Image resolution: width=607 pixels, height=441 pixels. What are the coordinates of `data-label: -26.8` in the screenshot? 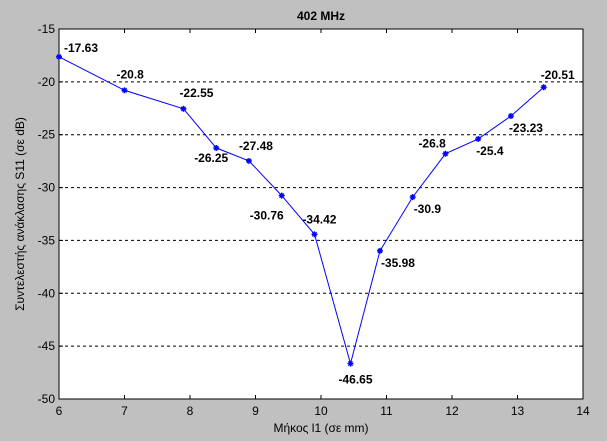 It's located at (432, 144).